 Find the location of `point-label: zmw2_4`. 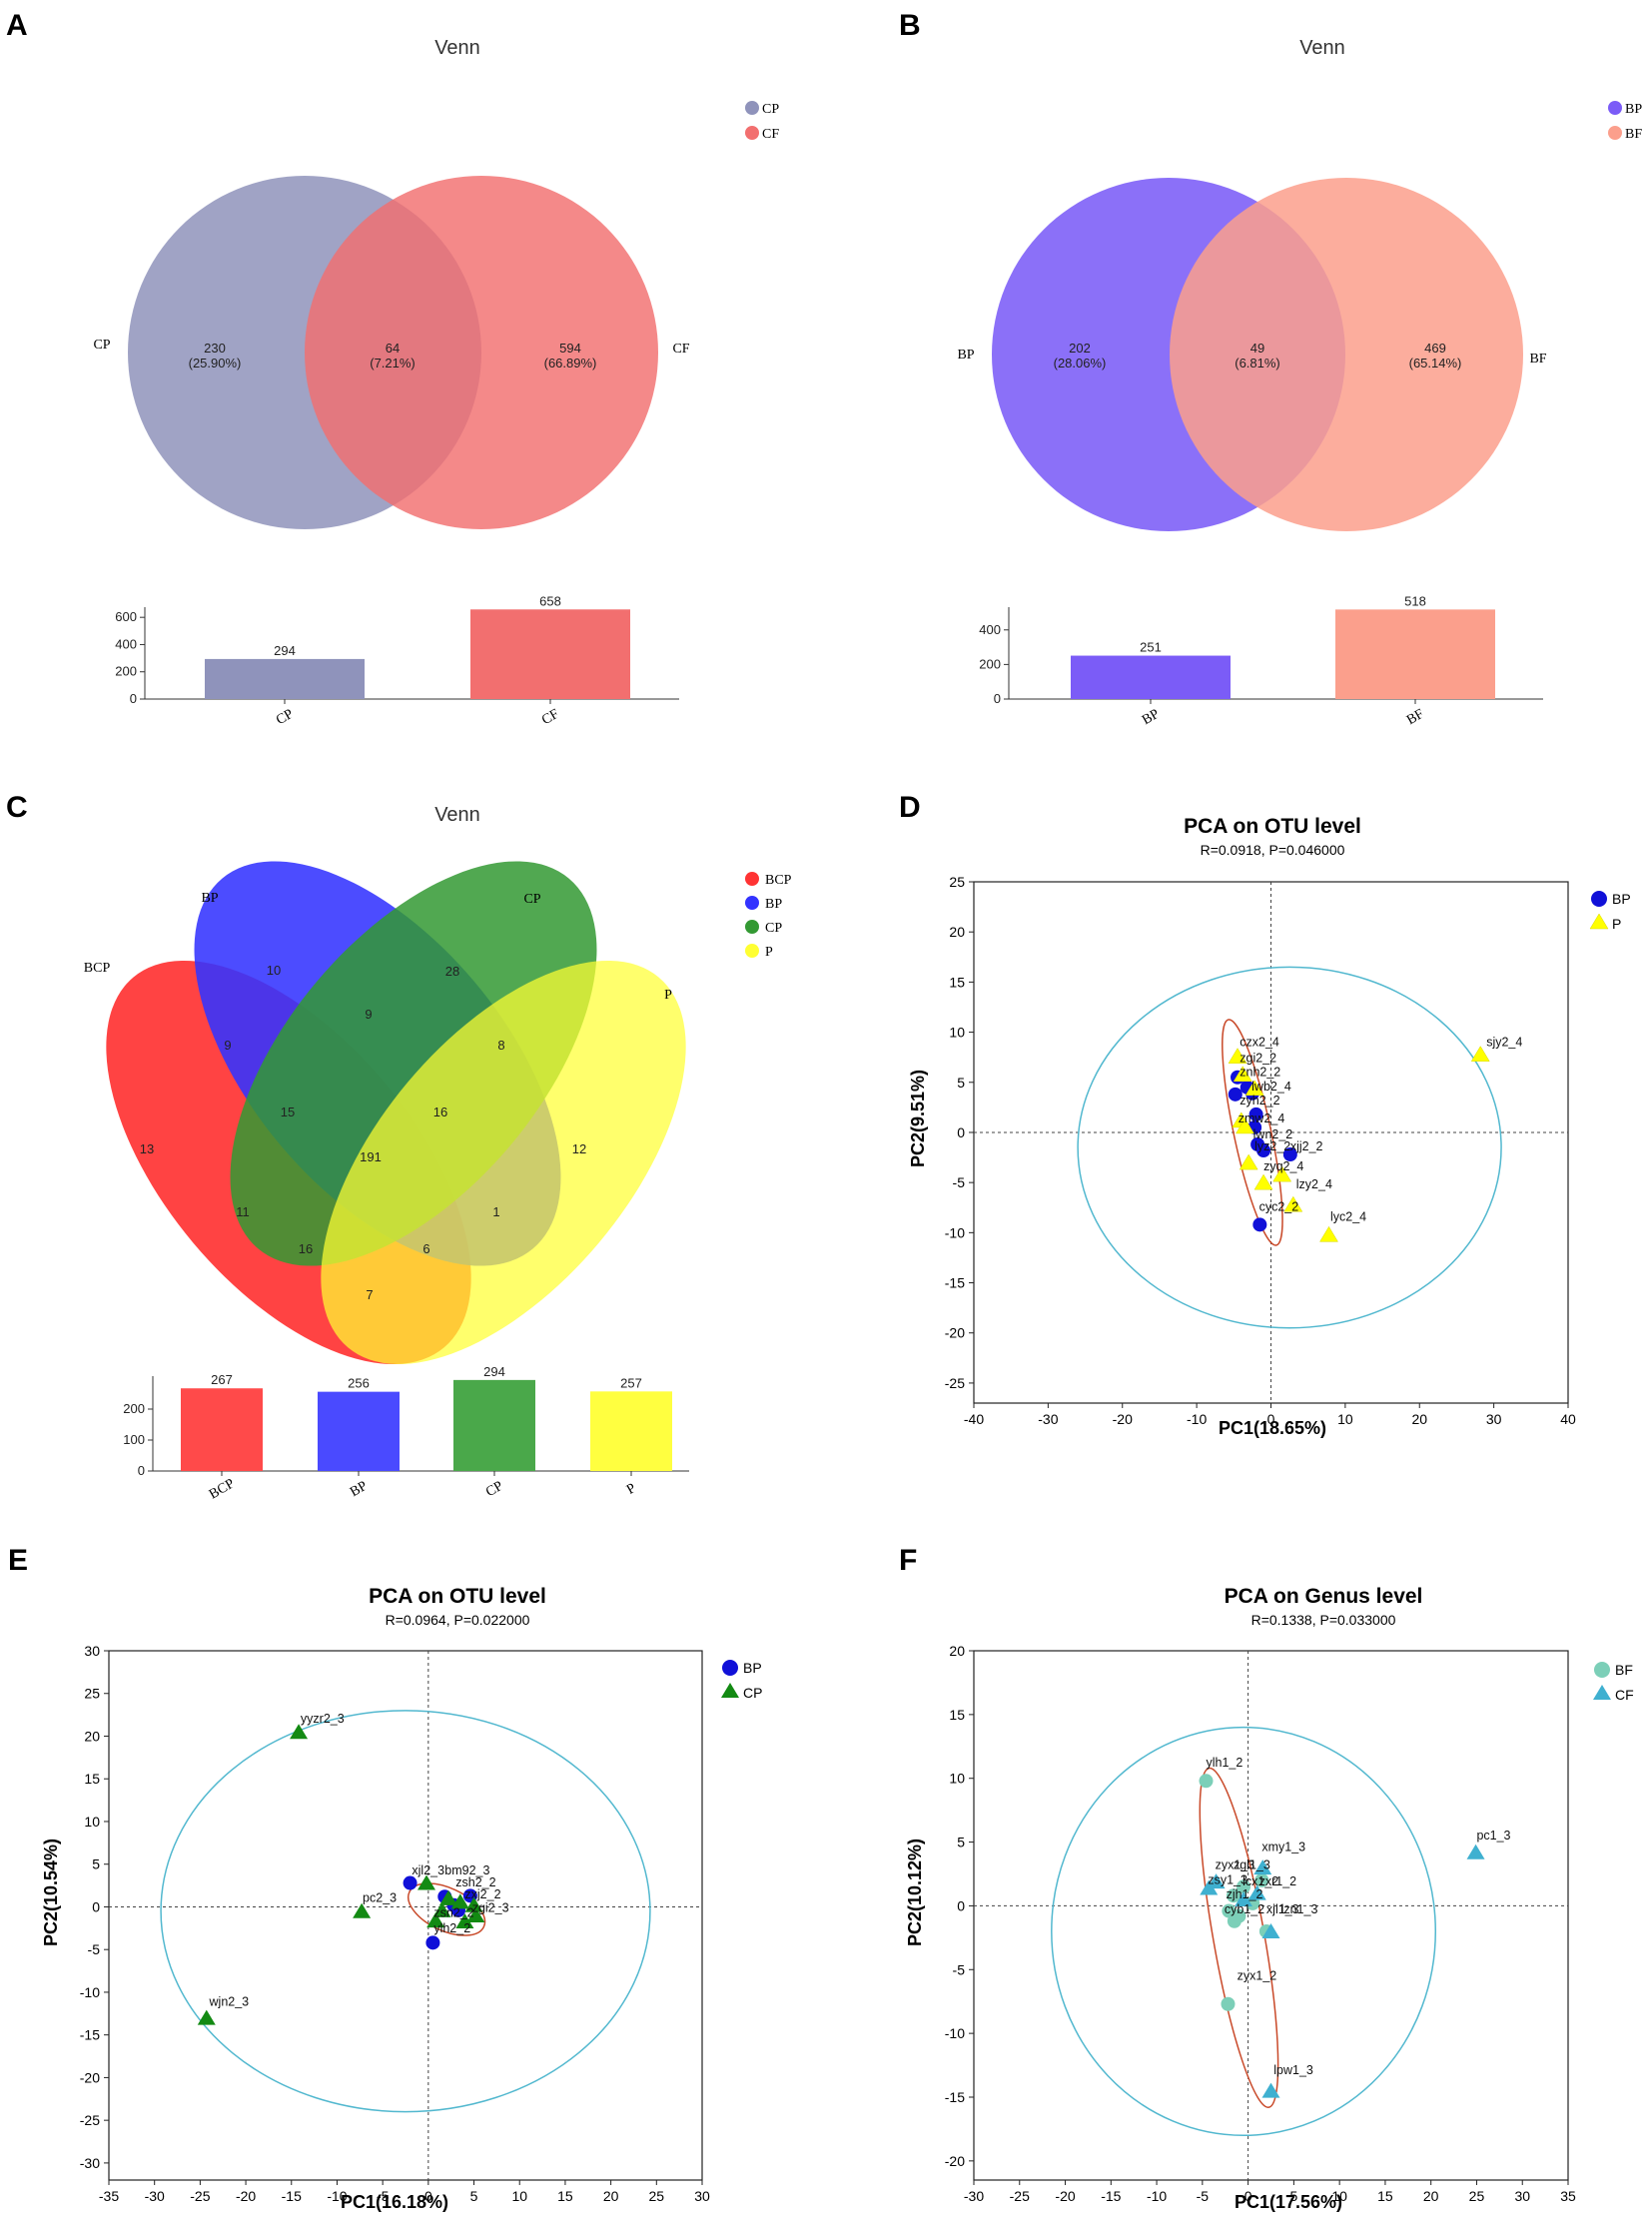

point-label: zmw2_4 is located at coordinates (1262, 1118).